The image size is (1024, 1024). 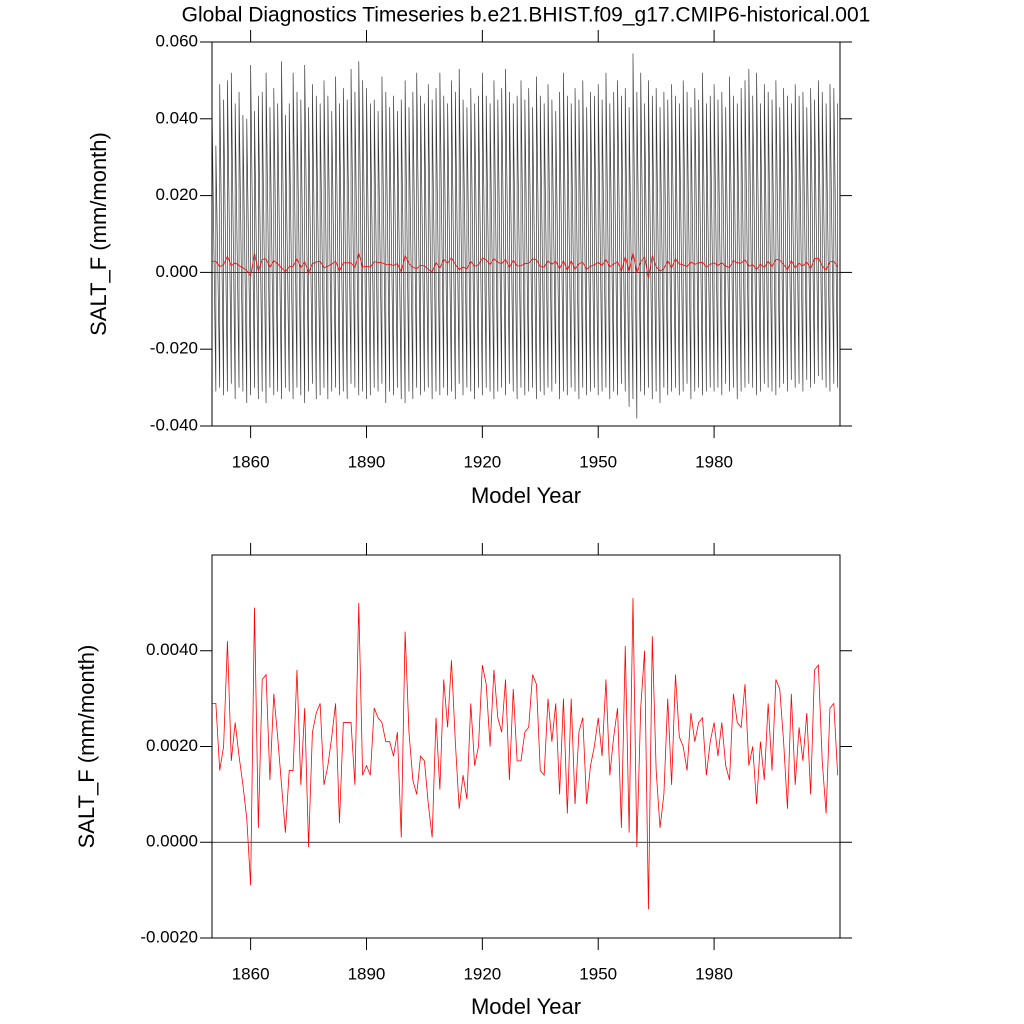 I want to click on y-tick-label: -0.020, so click(x=174, y=348).